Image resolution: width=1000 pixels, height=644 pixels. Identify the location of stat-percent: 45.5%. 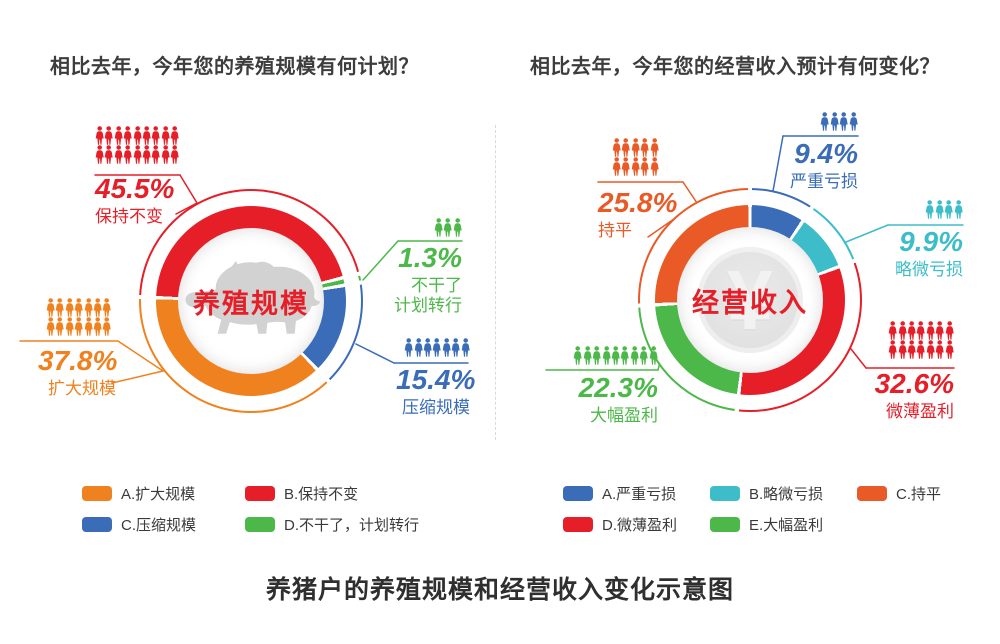
(135, 188).